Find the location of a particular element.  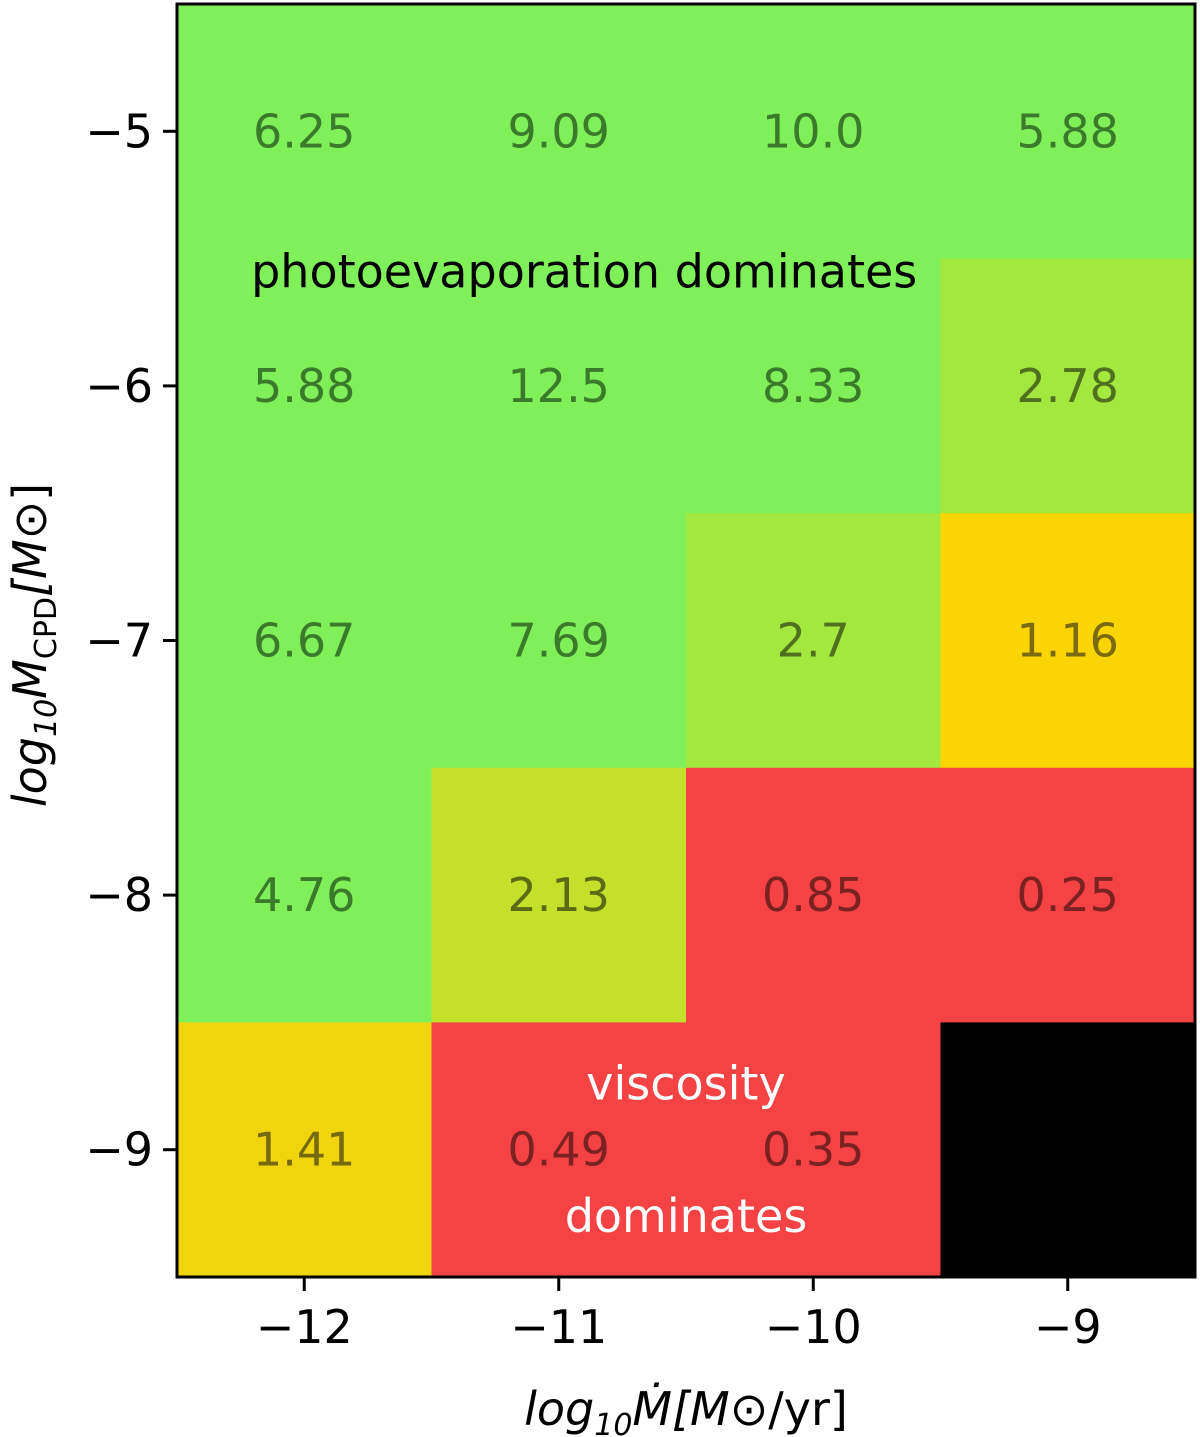

cell-value-label: 6.25 is located at coordinates (304, 131).